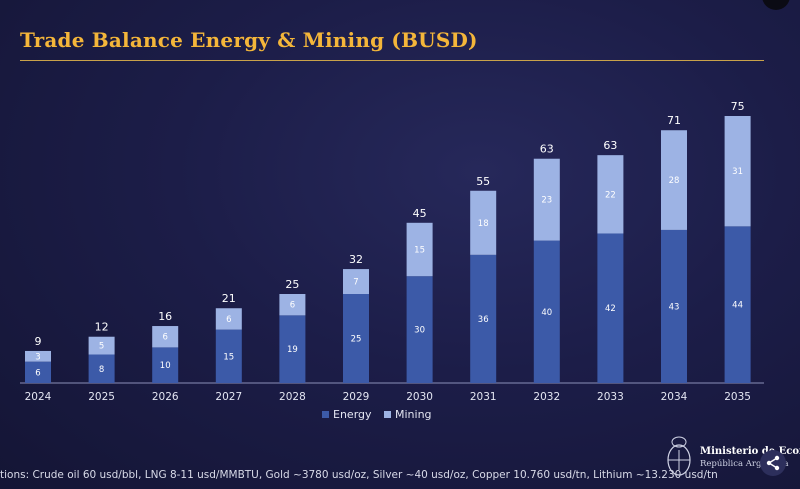  I want to click on data-label-energy: 25, so click(356, 340).